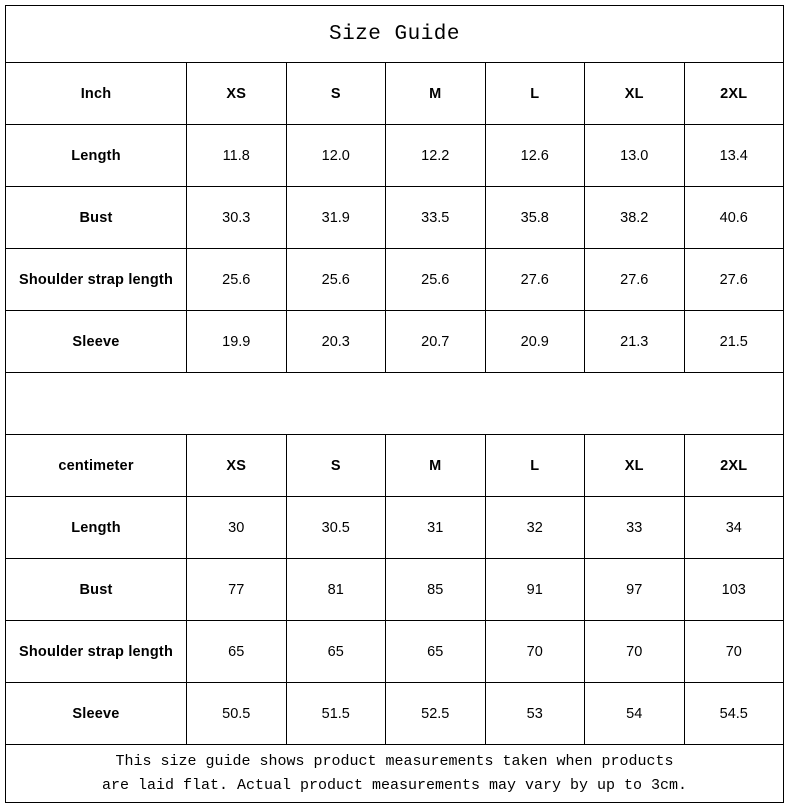 The width and height of the screenshot is (788, 803). What do you see at coordinates (734, 279) in the screenshot?
I see `cell-inch-shoulder-2xl: 27.6` at bounding box center [734, 279].